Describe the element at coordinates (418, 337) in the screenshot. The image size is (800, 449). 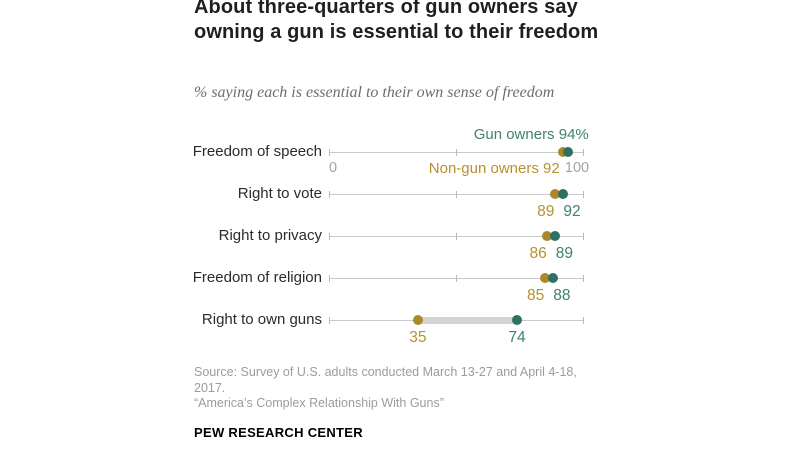
I see `non-gun-owners-value: 35` at that location.